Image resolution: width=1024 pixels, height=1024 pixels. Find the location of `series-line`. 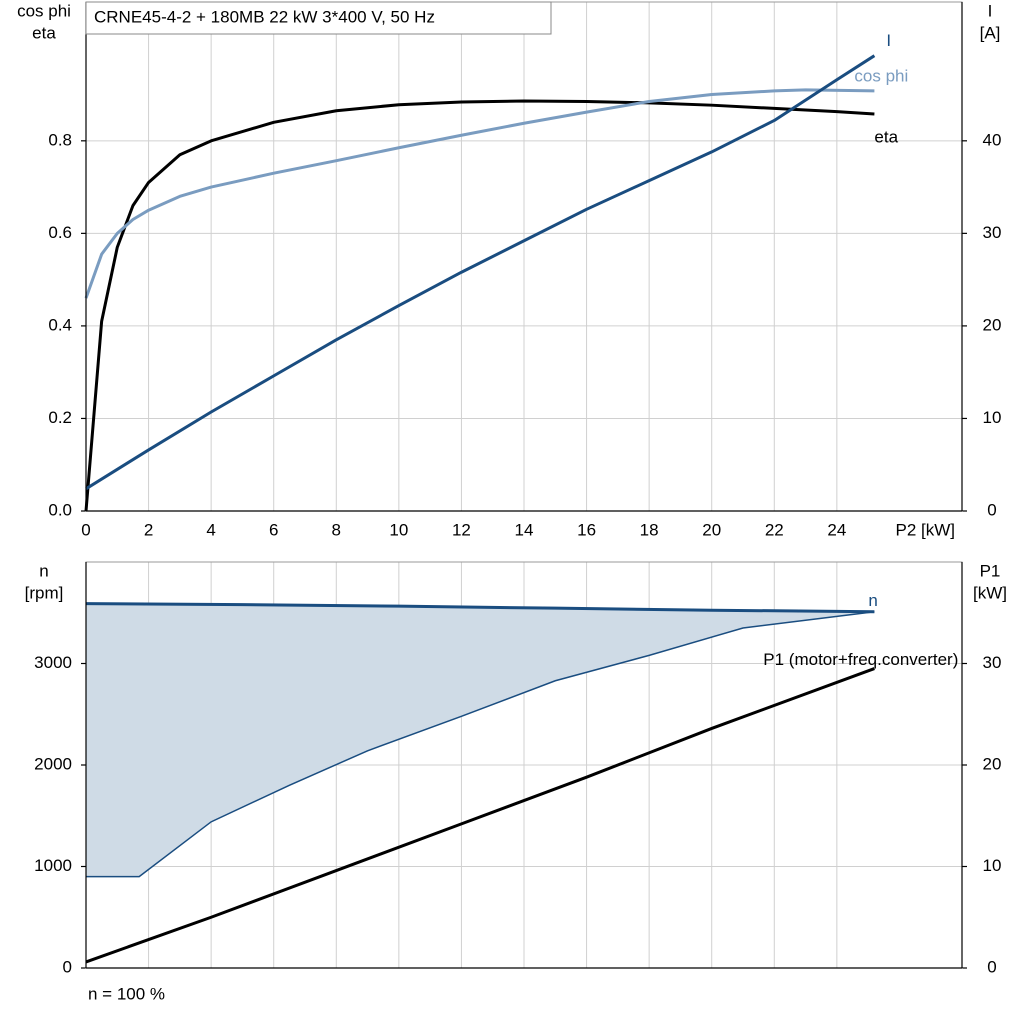

series-line is located at coordinates (480, 608).